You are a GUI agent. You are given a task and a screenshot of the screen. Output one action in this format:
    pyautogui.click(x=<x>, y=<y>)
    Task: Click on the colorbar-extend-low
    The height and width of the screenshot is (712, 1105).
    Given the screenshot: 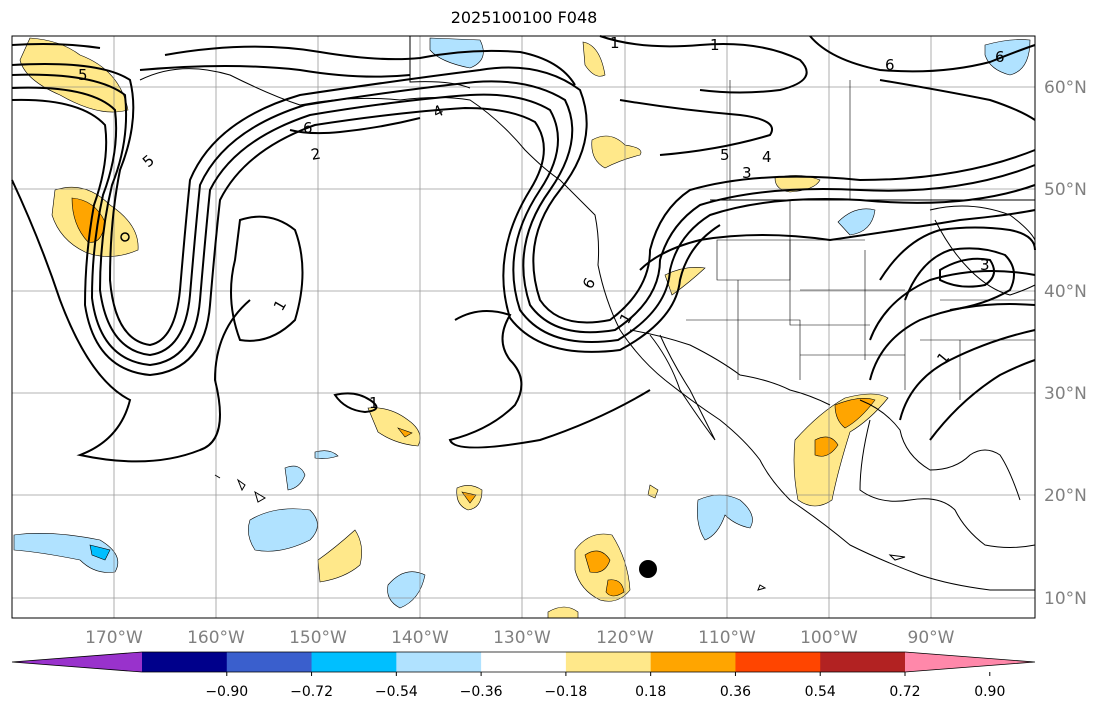 What is the action you would take?
    pyautogui.click(x=77, y=662)
    